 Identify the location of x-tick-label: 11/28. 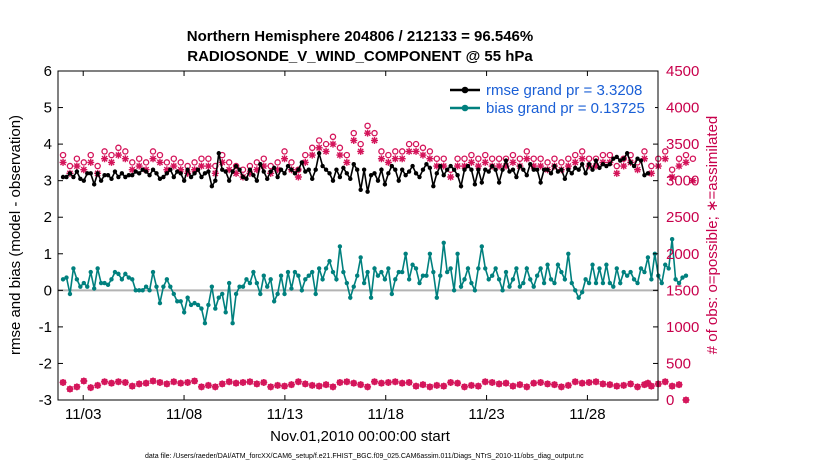
(587, 414).